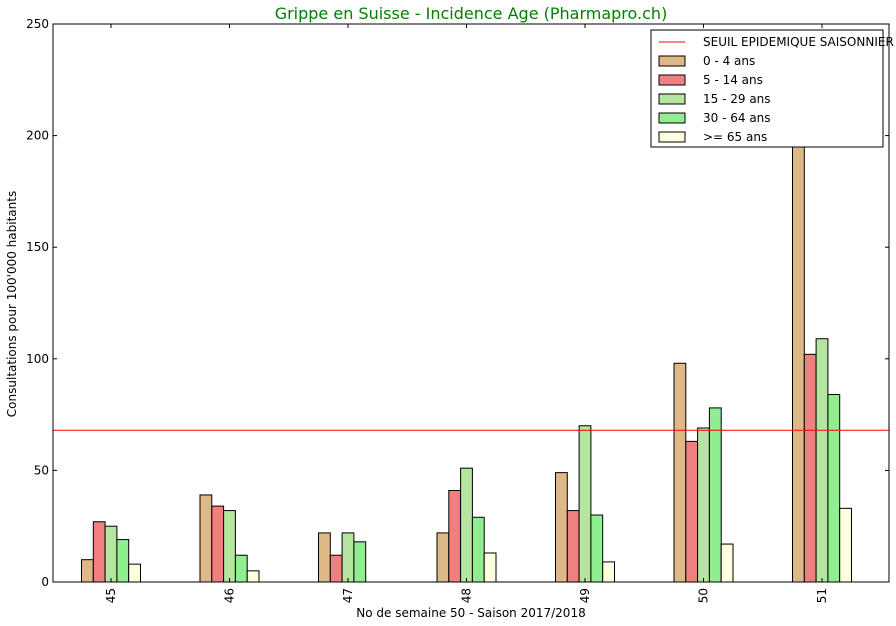 This screenshot has width=896, height=626. I want to click on legend-label-series-1: 0 - 4 ans, so click(729, 61).